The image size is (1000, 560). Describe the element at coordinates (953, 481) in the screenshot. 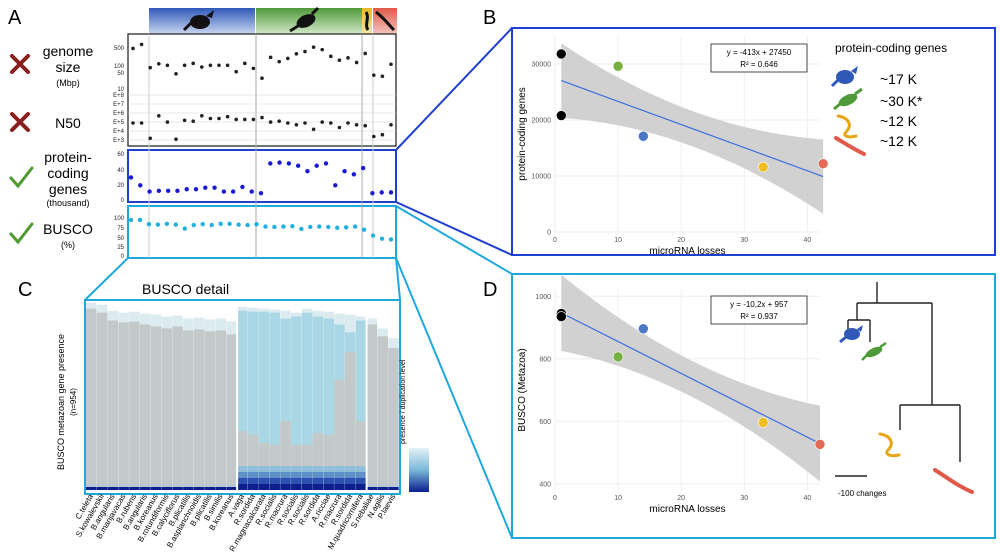

I see `tree-tip-red-worm-icon` at that location.